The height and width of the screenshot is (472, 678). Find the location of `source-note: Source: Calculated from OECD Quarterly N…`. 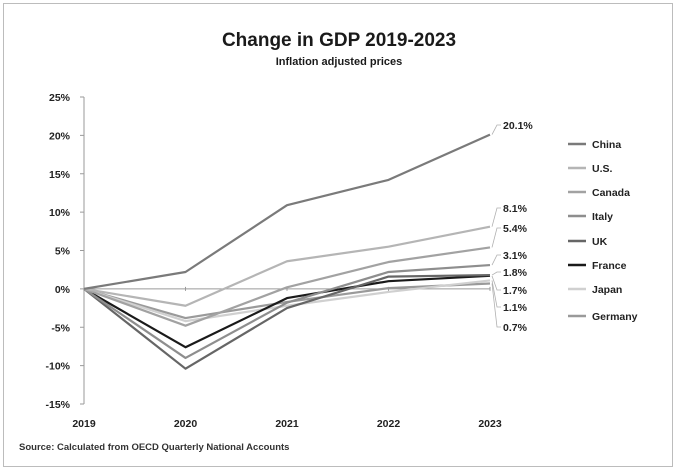

source-note: Source: Calculated from OECD Quarterly N… is located at coordinates (154, 447).